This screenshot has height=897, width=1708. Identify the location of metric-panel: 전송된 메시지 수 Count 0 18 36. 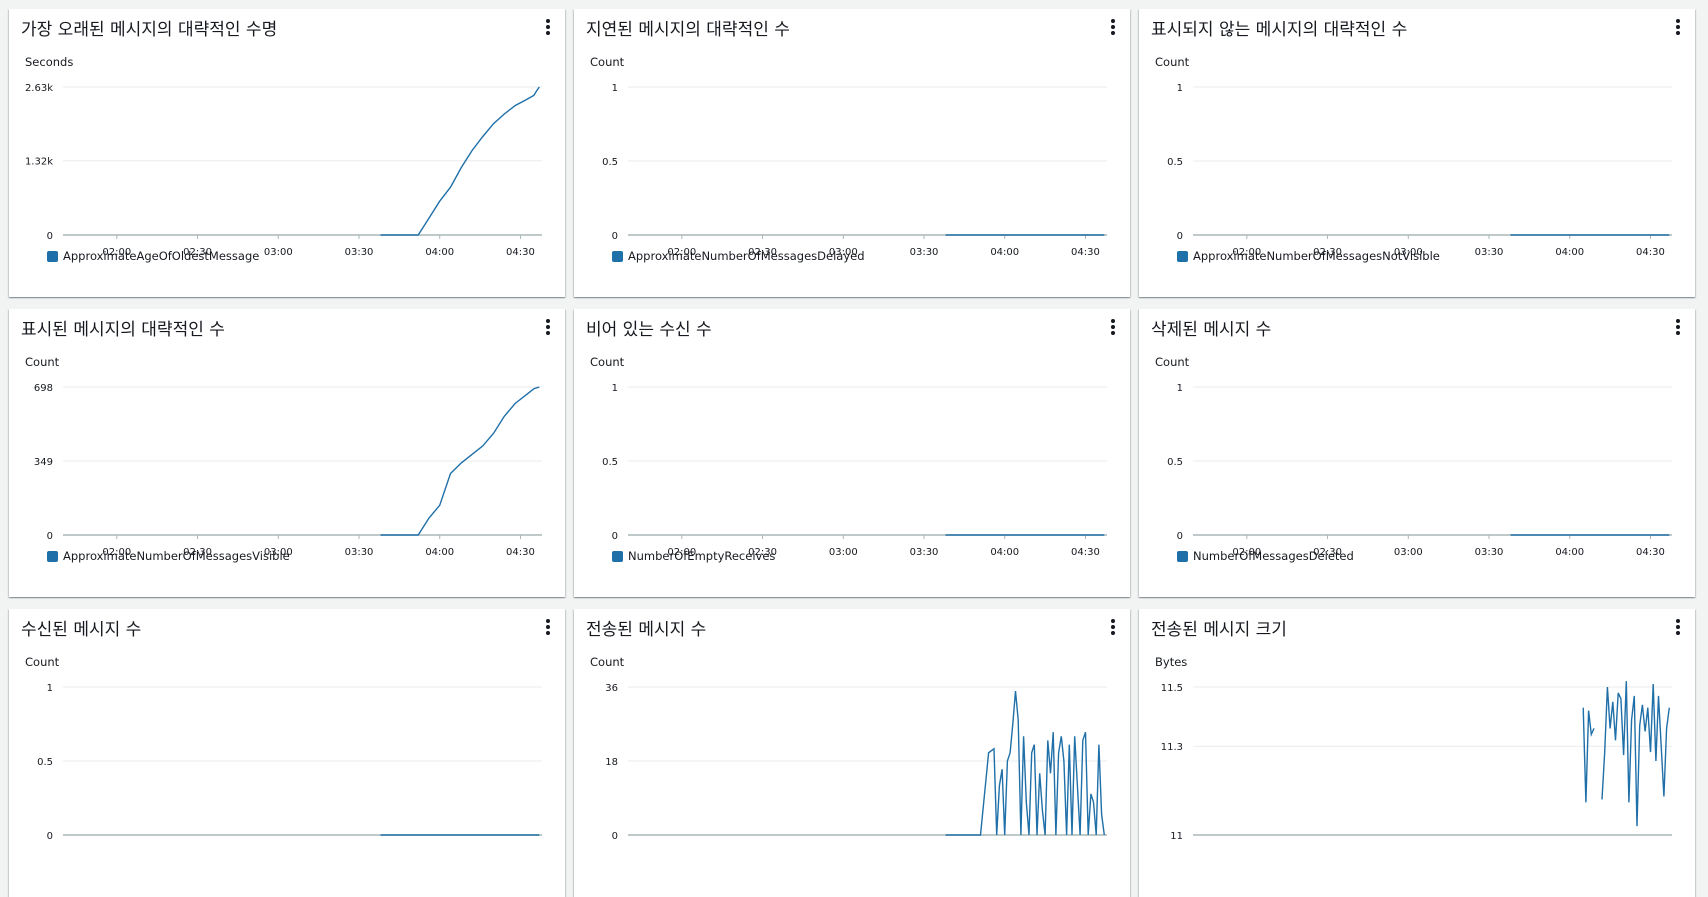
(852, 753).